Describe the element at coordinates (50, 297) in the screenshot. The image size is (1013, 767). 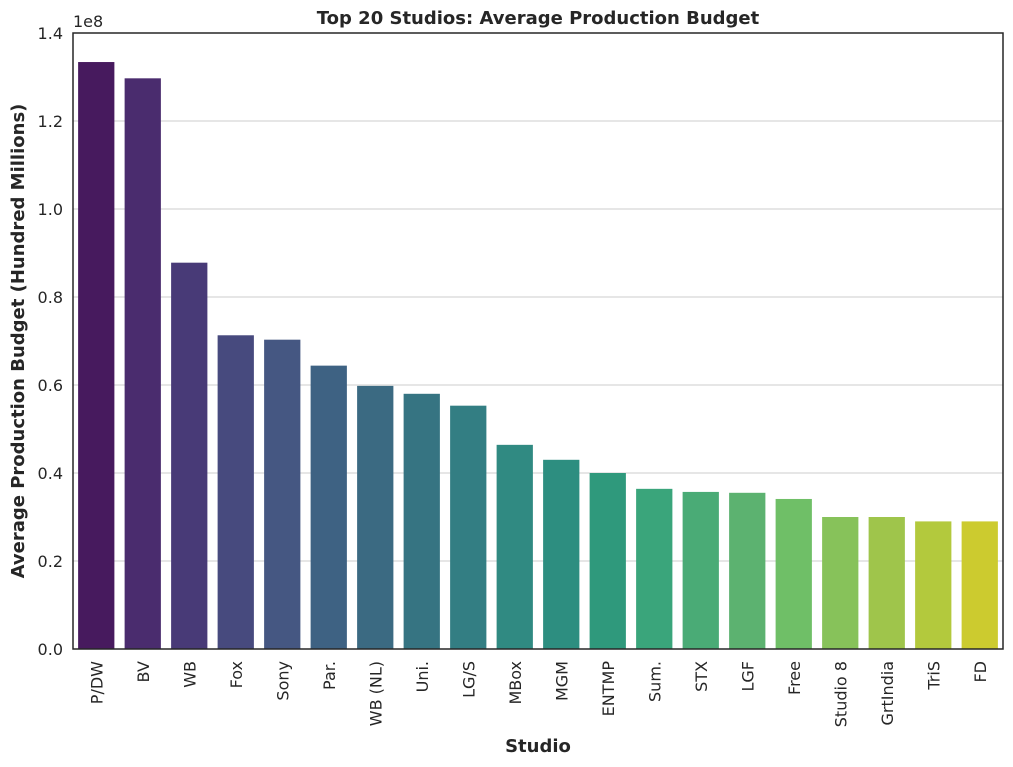
I see `y-tick-label: 0.8` at that location.